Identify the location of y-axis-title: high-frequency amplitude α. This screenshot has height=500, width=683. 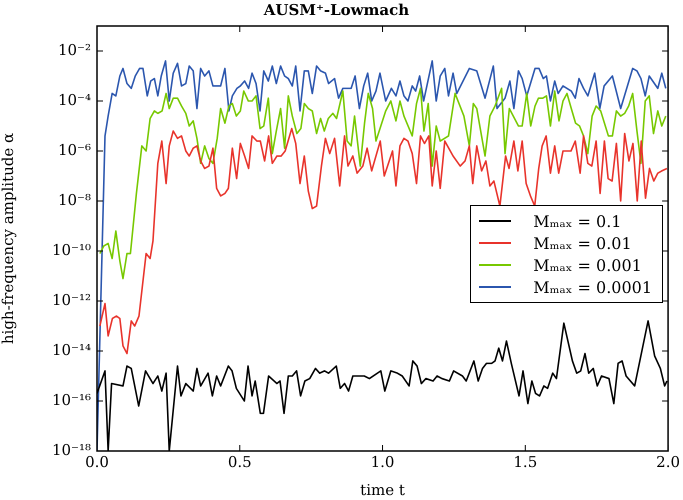
(8, 238).